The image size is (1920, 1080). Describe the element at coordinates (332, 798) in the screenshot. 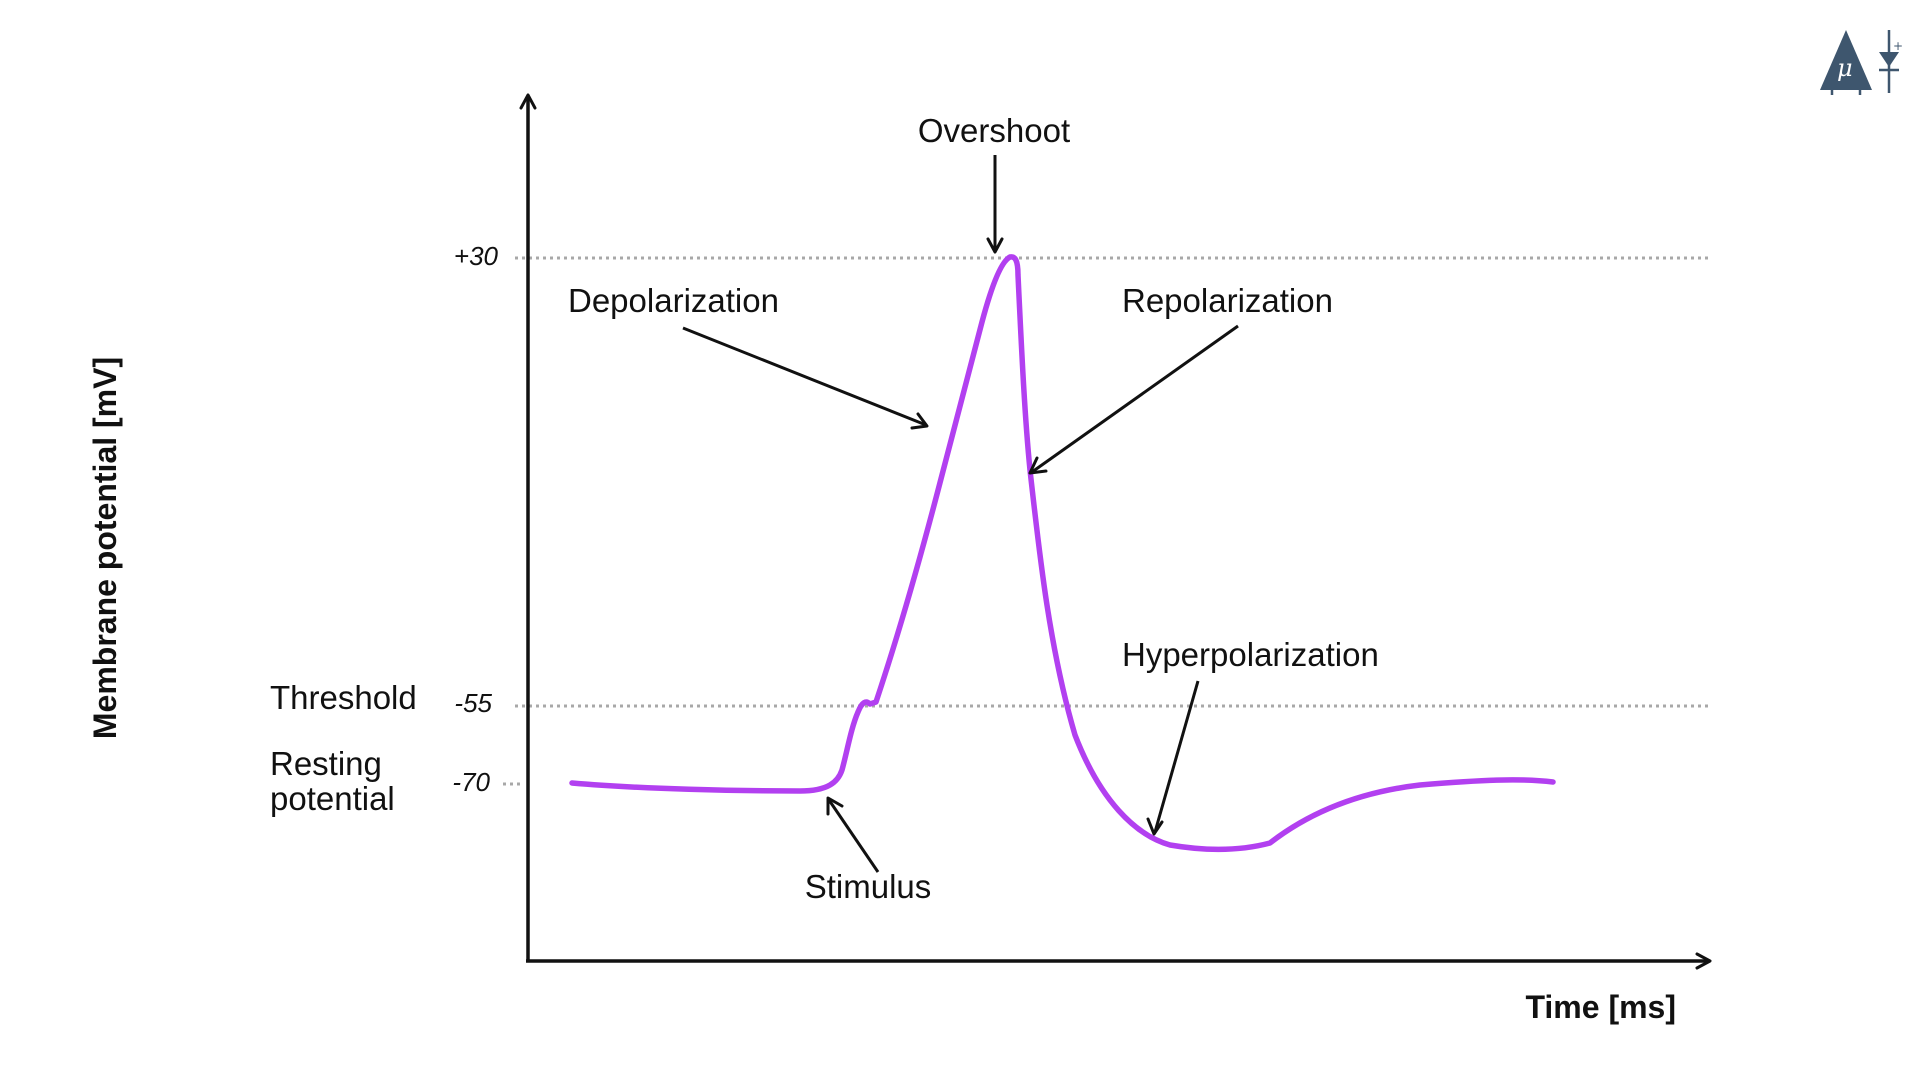

I see `resting-potential-label-line-2: potential` at that location.